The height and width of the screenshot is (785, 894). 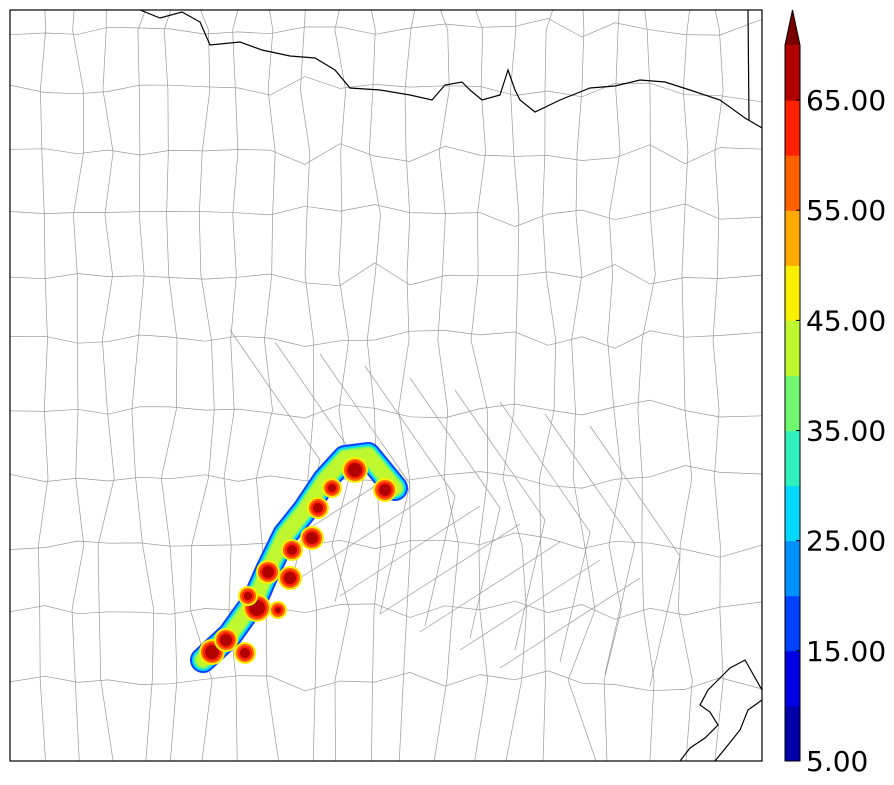 I want to click on reflectivity-band, so click(x=299, y=557).